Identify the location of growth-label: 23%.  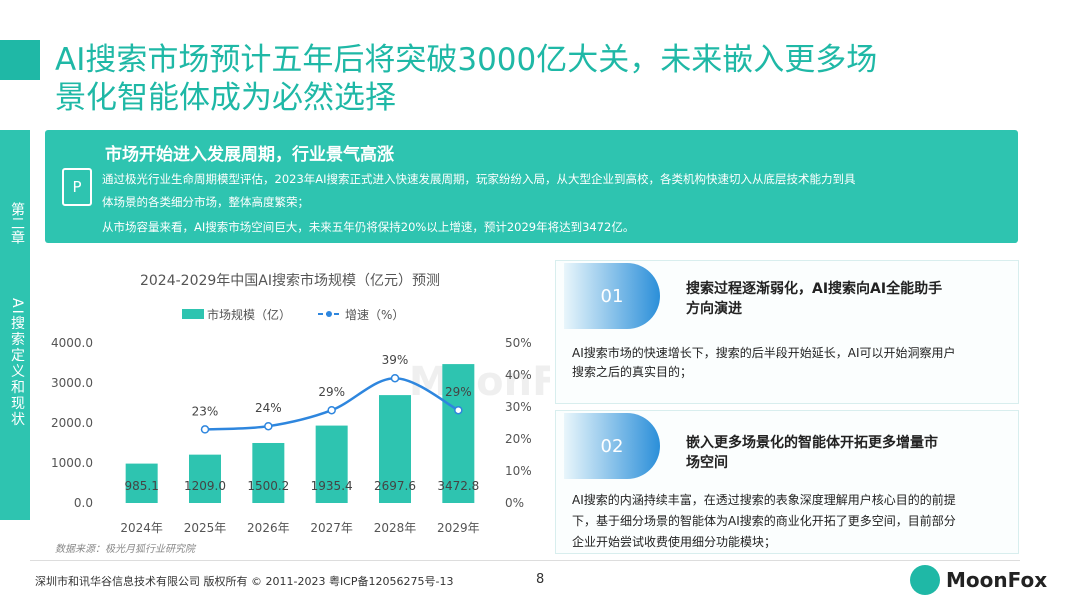
(205, 411).